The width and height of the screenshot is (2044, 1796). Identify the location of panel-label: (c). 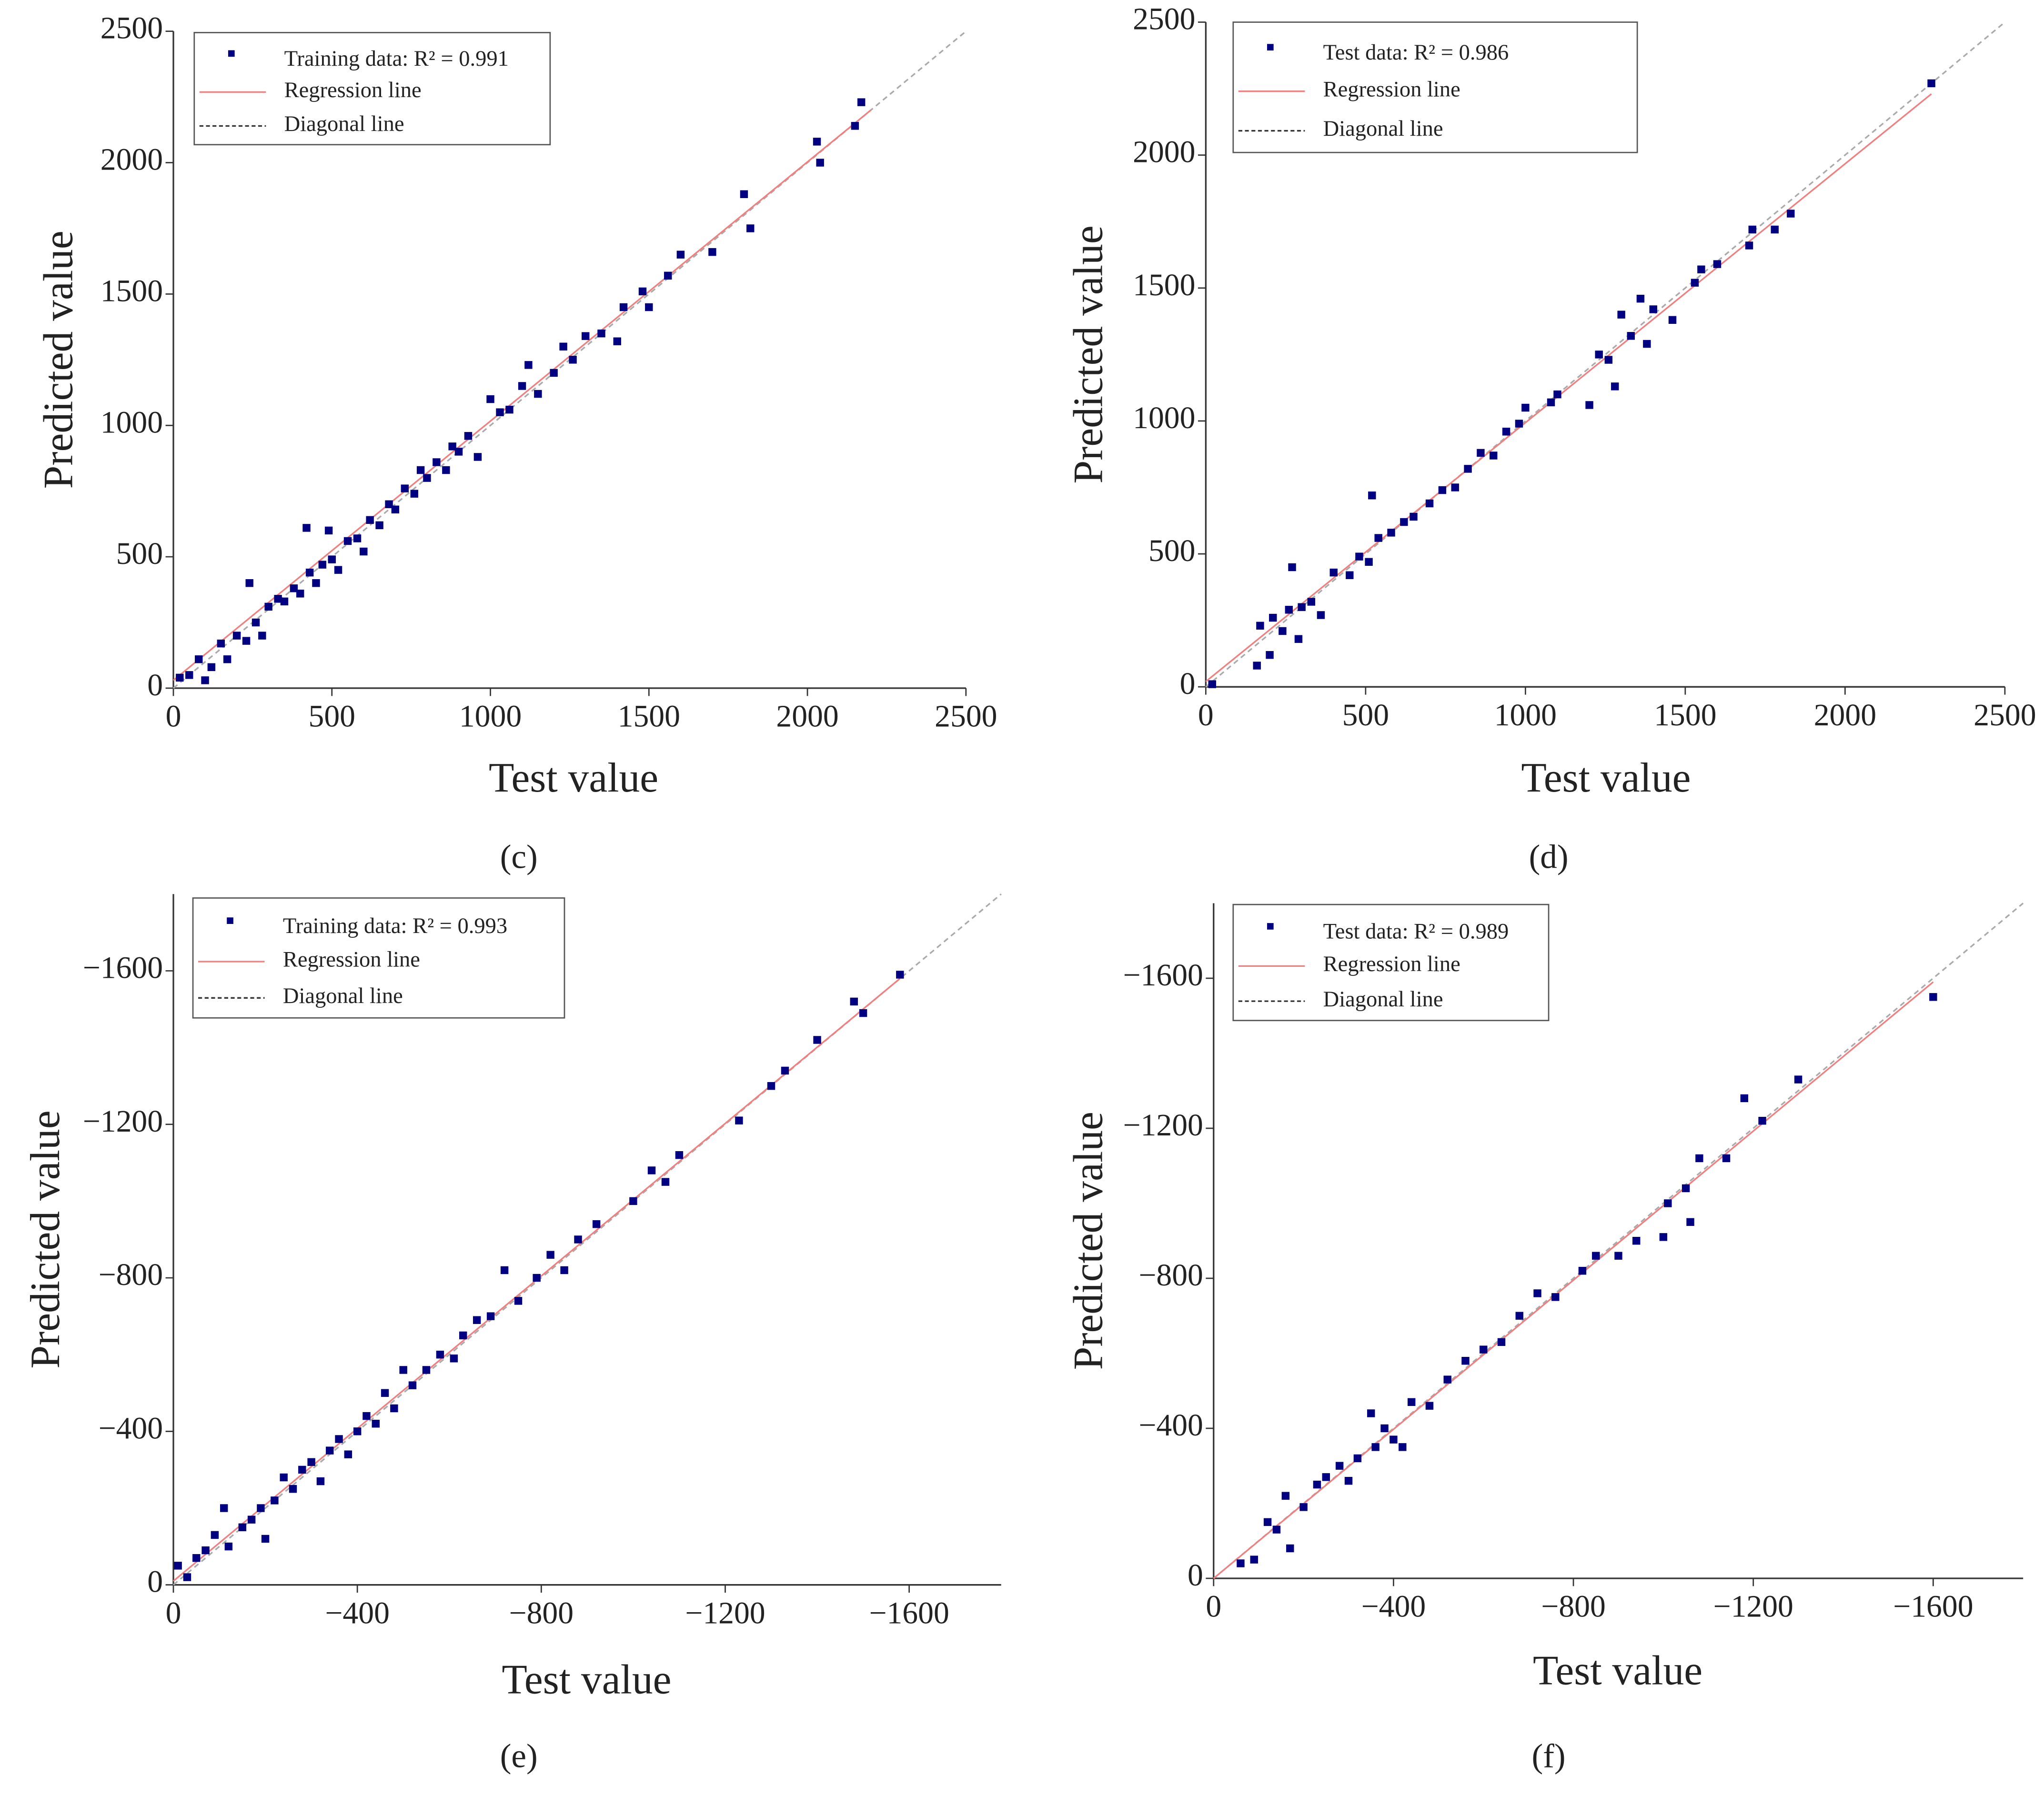
(519, 856).